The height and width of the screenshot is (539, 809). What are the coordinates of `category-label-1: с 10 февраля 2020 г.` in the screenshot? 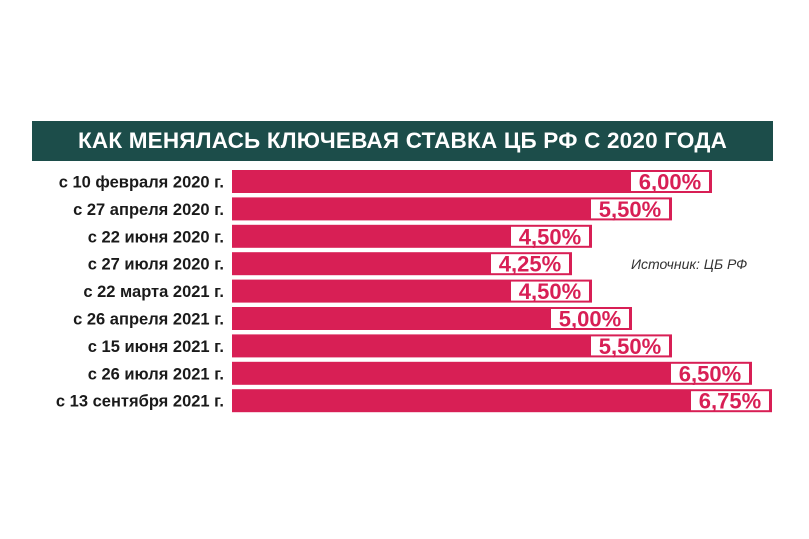 It's located at (141, 183).